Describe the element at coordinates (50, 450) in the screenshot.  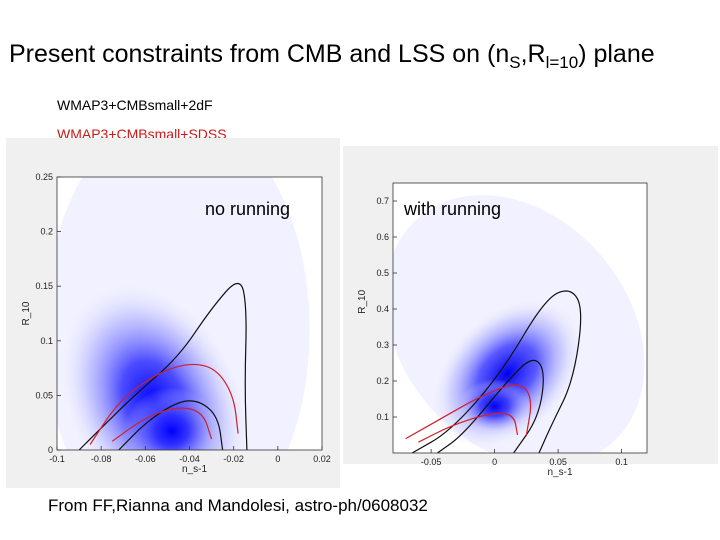
I see `y-tick-label: 0` at that location.